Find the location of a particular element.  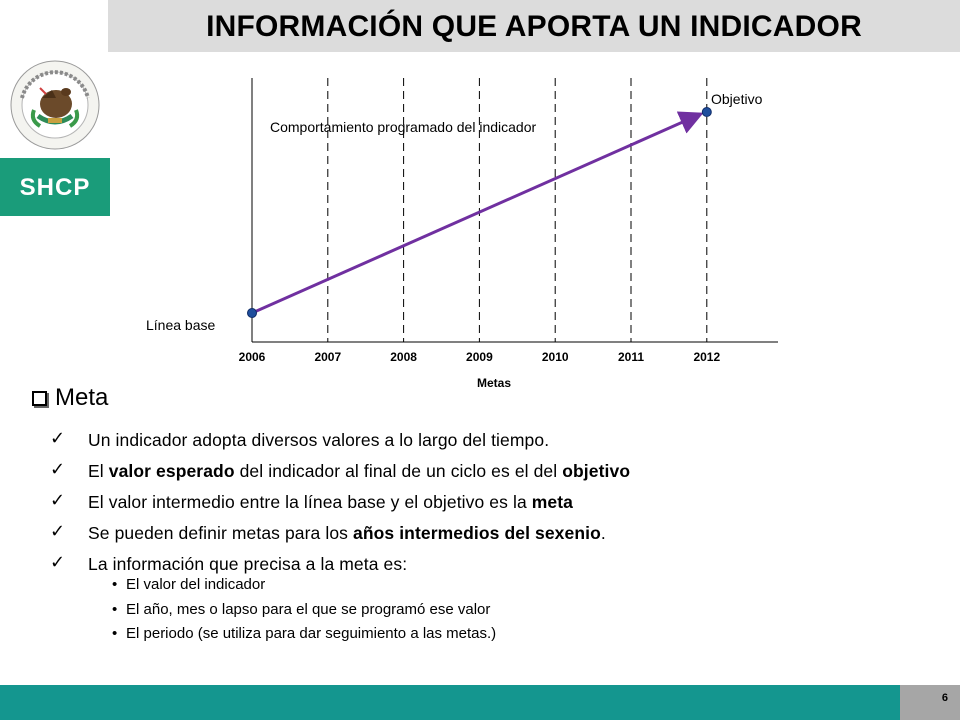

check-item-bold-text: meta is located at coordinates (552, 502).